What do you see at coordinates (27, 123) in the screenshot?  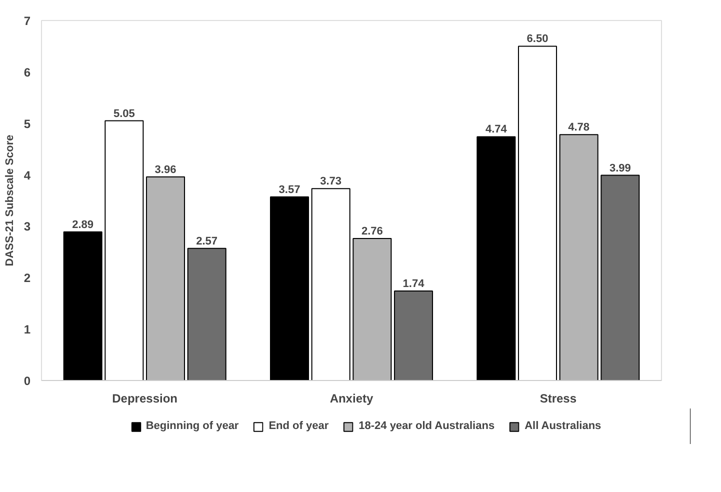 I see `y-tick-label: 5` at bounding box center [27, 123].